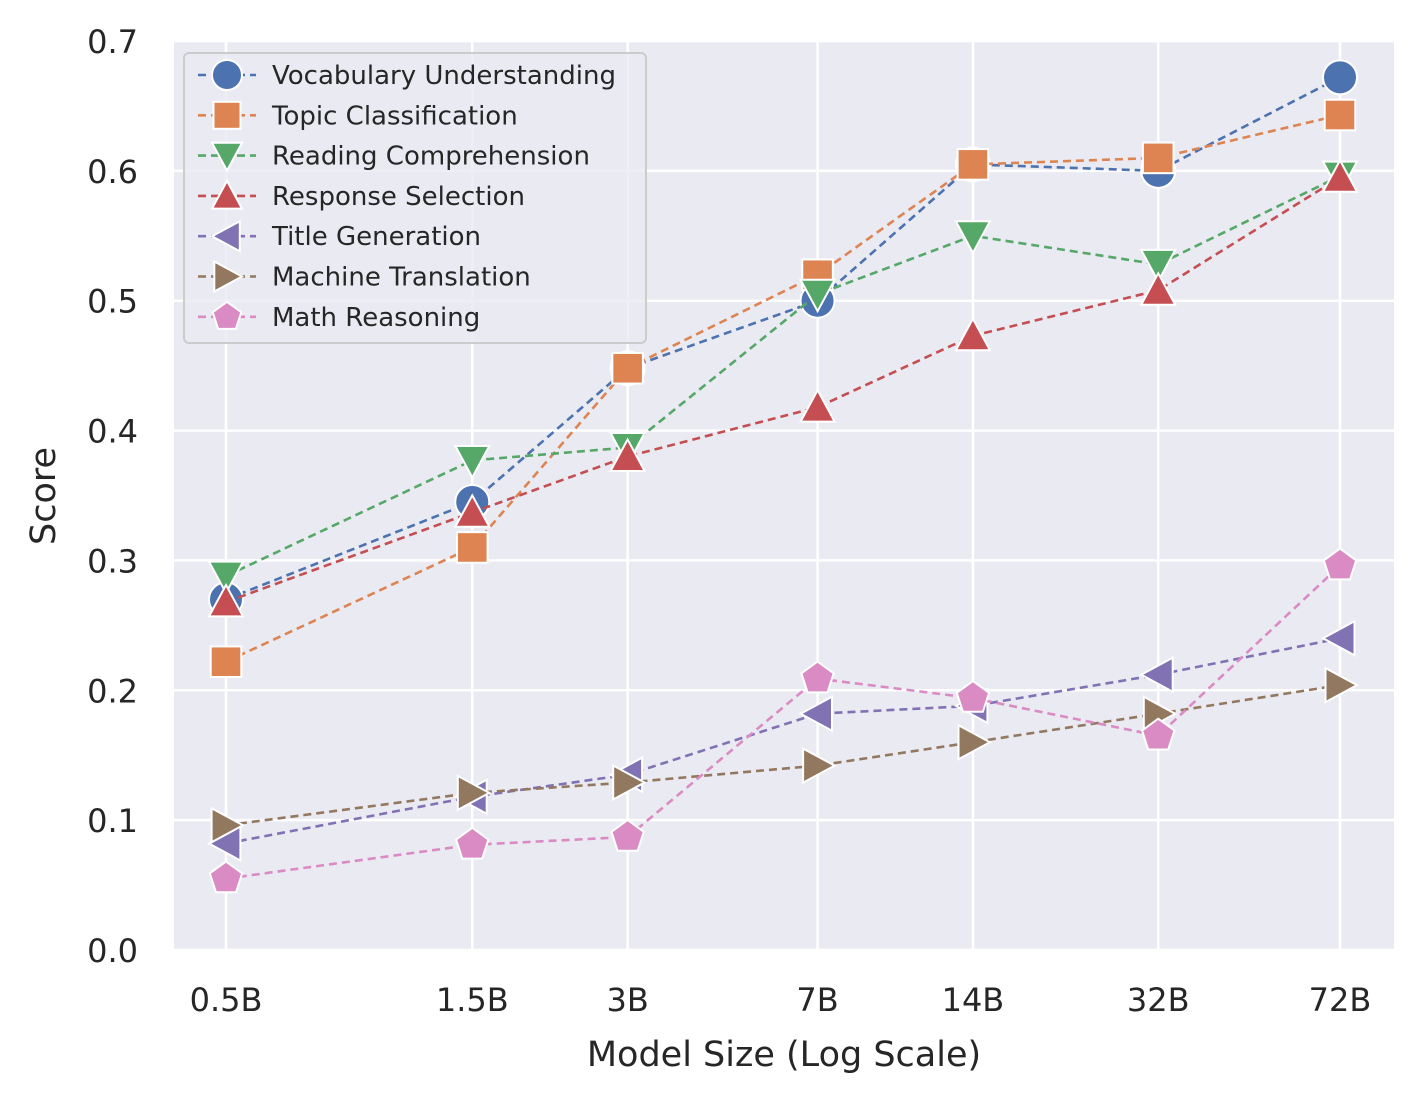 The width and height of the screenshot is (1420, 1099). Describe the element at coordinates (1158, 1000) in the screenshot. I see `x-tick-label: 32B` at that location.